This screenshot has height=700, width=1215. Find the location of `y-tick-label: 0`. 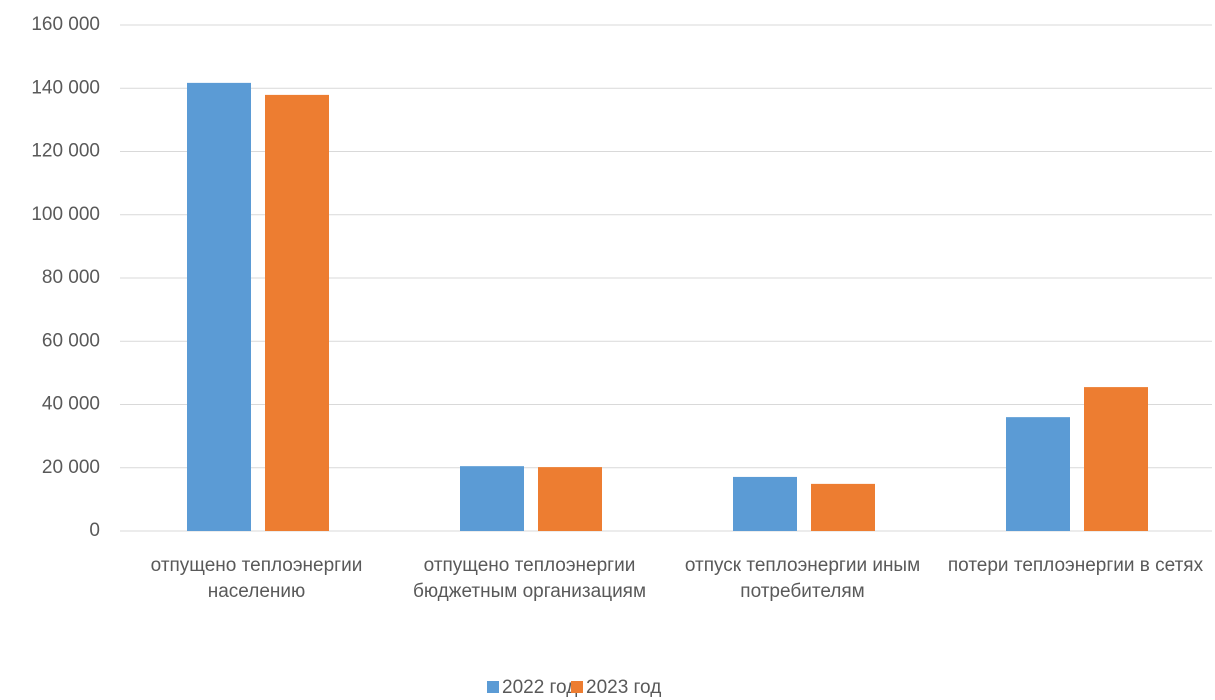

y-tick-label: 0 is located at coordinates (94, 530).